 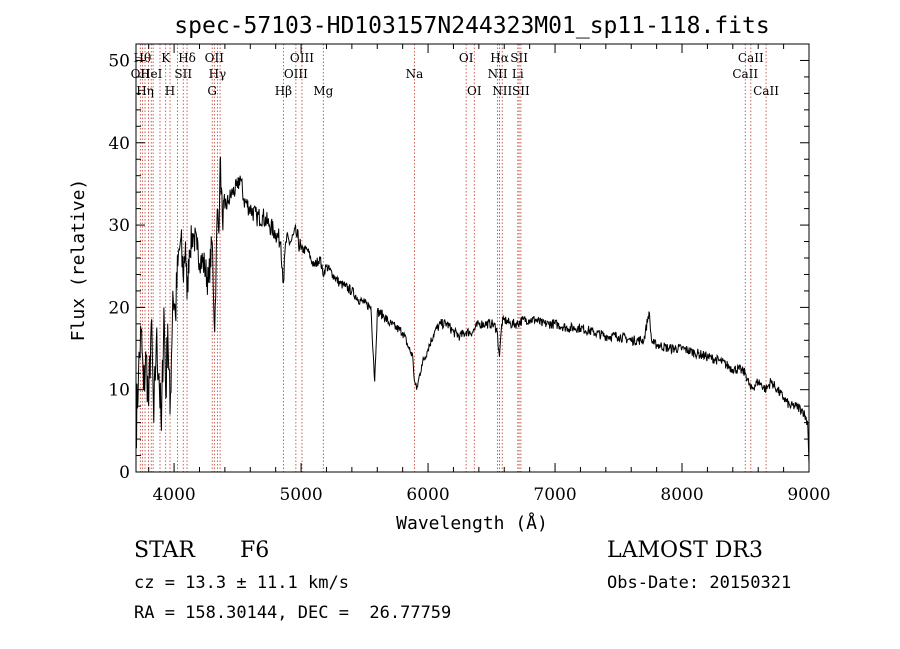 I want to click on x-tick-label: 9000, so click(x=808, y=495).